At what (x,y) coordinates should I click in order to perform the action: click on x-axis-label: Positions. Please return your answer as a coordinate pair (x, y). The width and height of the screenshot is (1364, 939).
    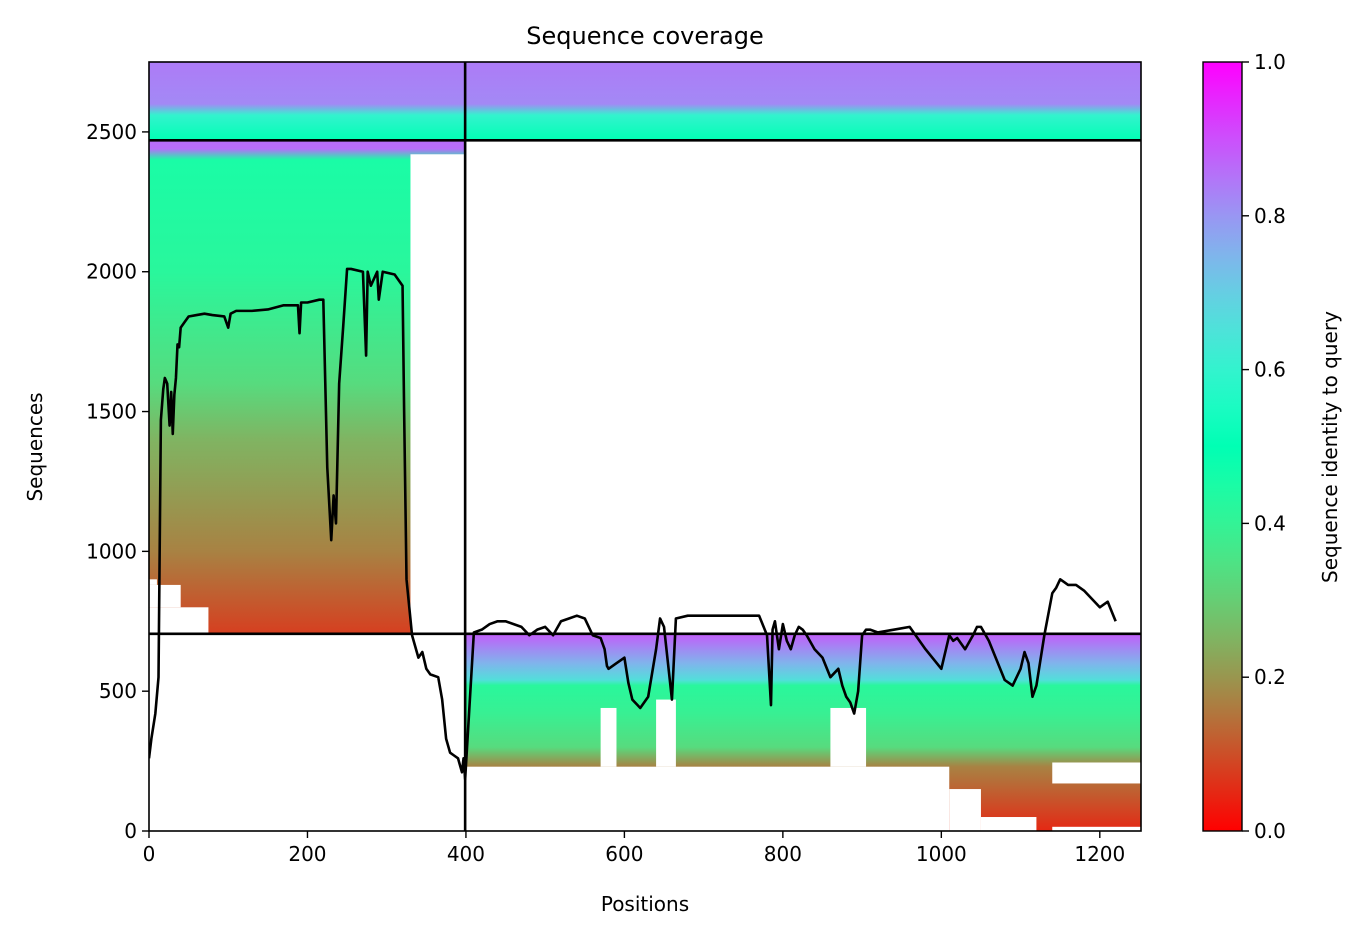
    Looking at the image, I should click on (645, 904).